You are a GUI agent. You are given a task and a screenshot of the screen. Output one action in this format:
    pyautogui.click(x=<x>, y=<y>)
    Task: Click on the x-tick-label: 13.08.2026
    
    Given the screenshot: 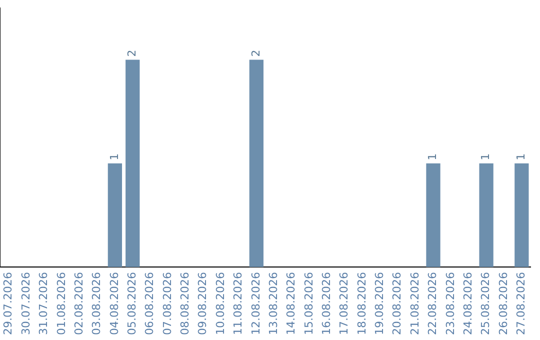 What is the action you would take?
    pyautogui.click(x=273, y=304)
    